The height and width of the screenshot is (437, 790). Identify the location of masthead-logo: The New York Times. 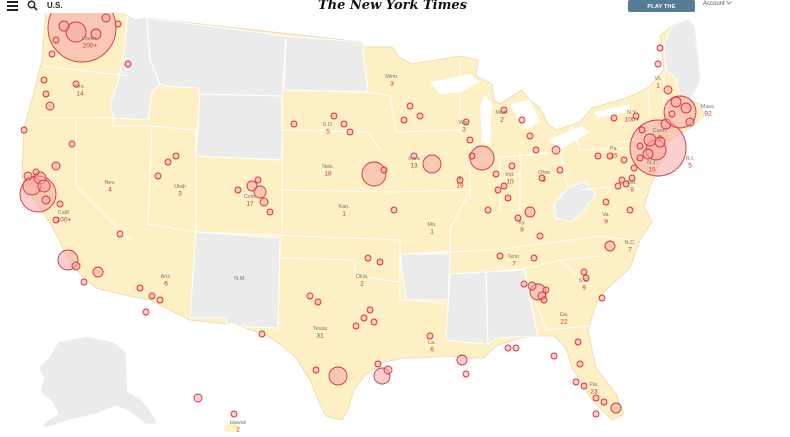
(392, 6).